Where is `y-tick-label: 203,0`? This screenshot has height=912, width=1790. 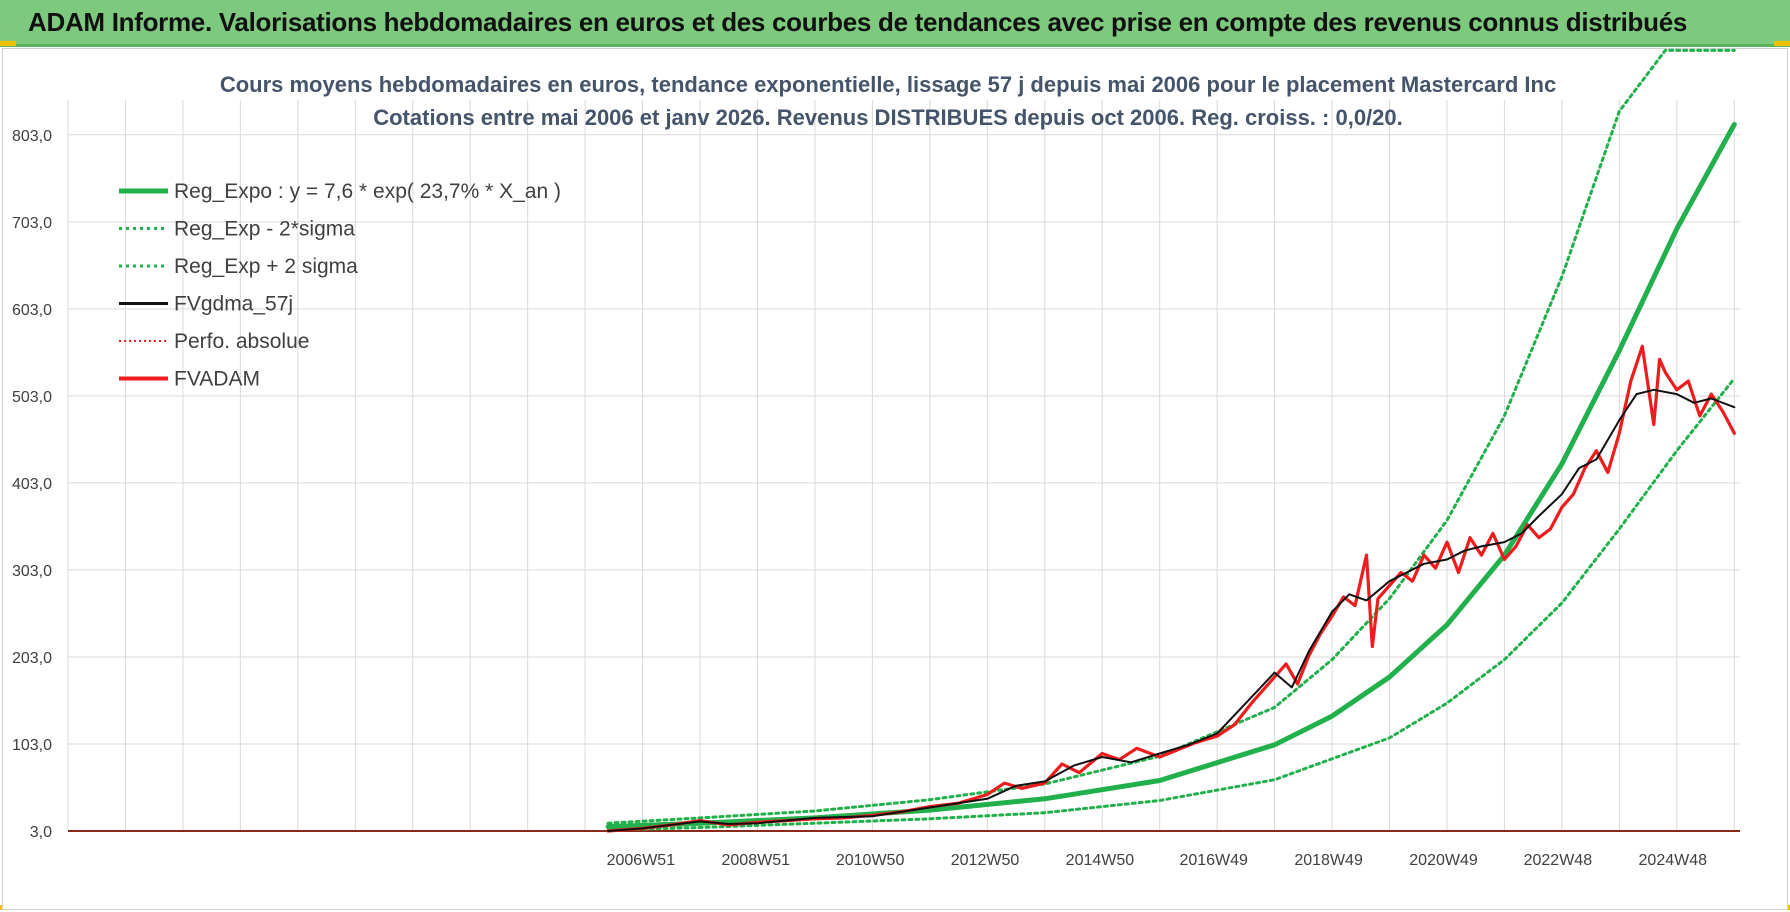
y-tick-label: 203,0 is located at coordinates (32, 658).